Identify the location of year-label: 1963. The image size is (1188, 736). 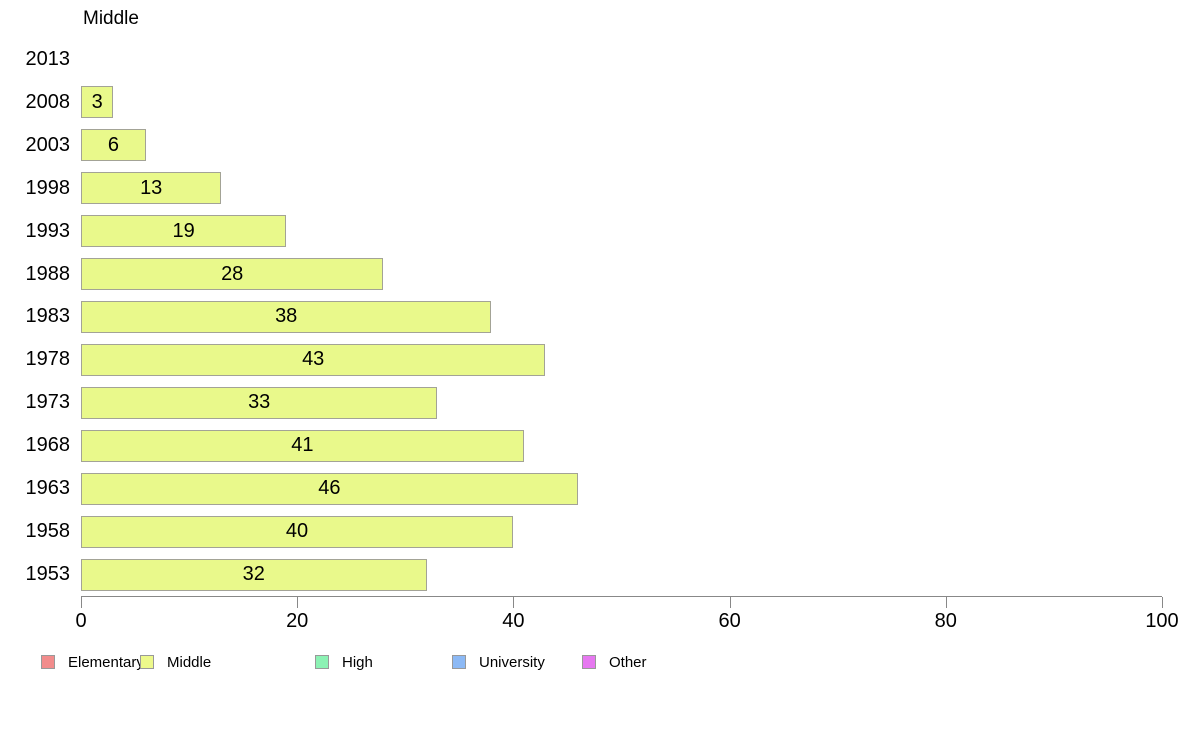
(48, 488).